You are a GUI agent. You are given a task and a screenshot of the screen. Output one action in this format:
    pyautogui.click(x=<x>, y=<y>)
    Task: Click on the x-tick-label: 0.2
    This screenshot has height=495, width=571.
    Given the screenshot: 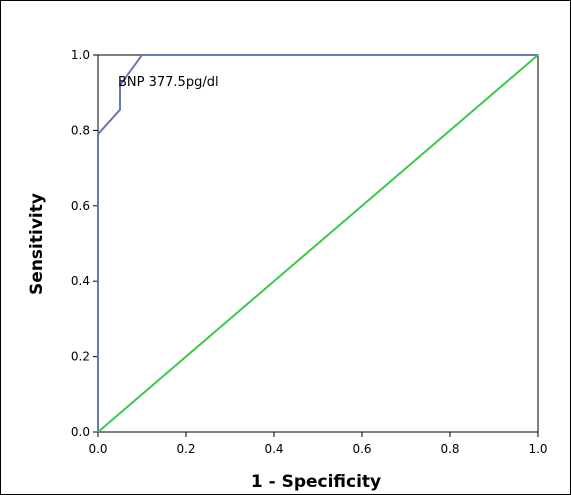 What is the action you would take?
    pyautogui.click(x=185, y=449)
    